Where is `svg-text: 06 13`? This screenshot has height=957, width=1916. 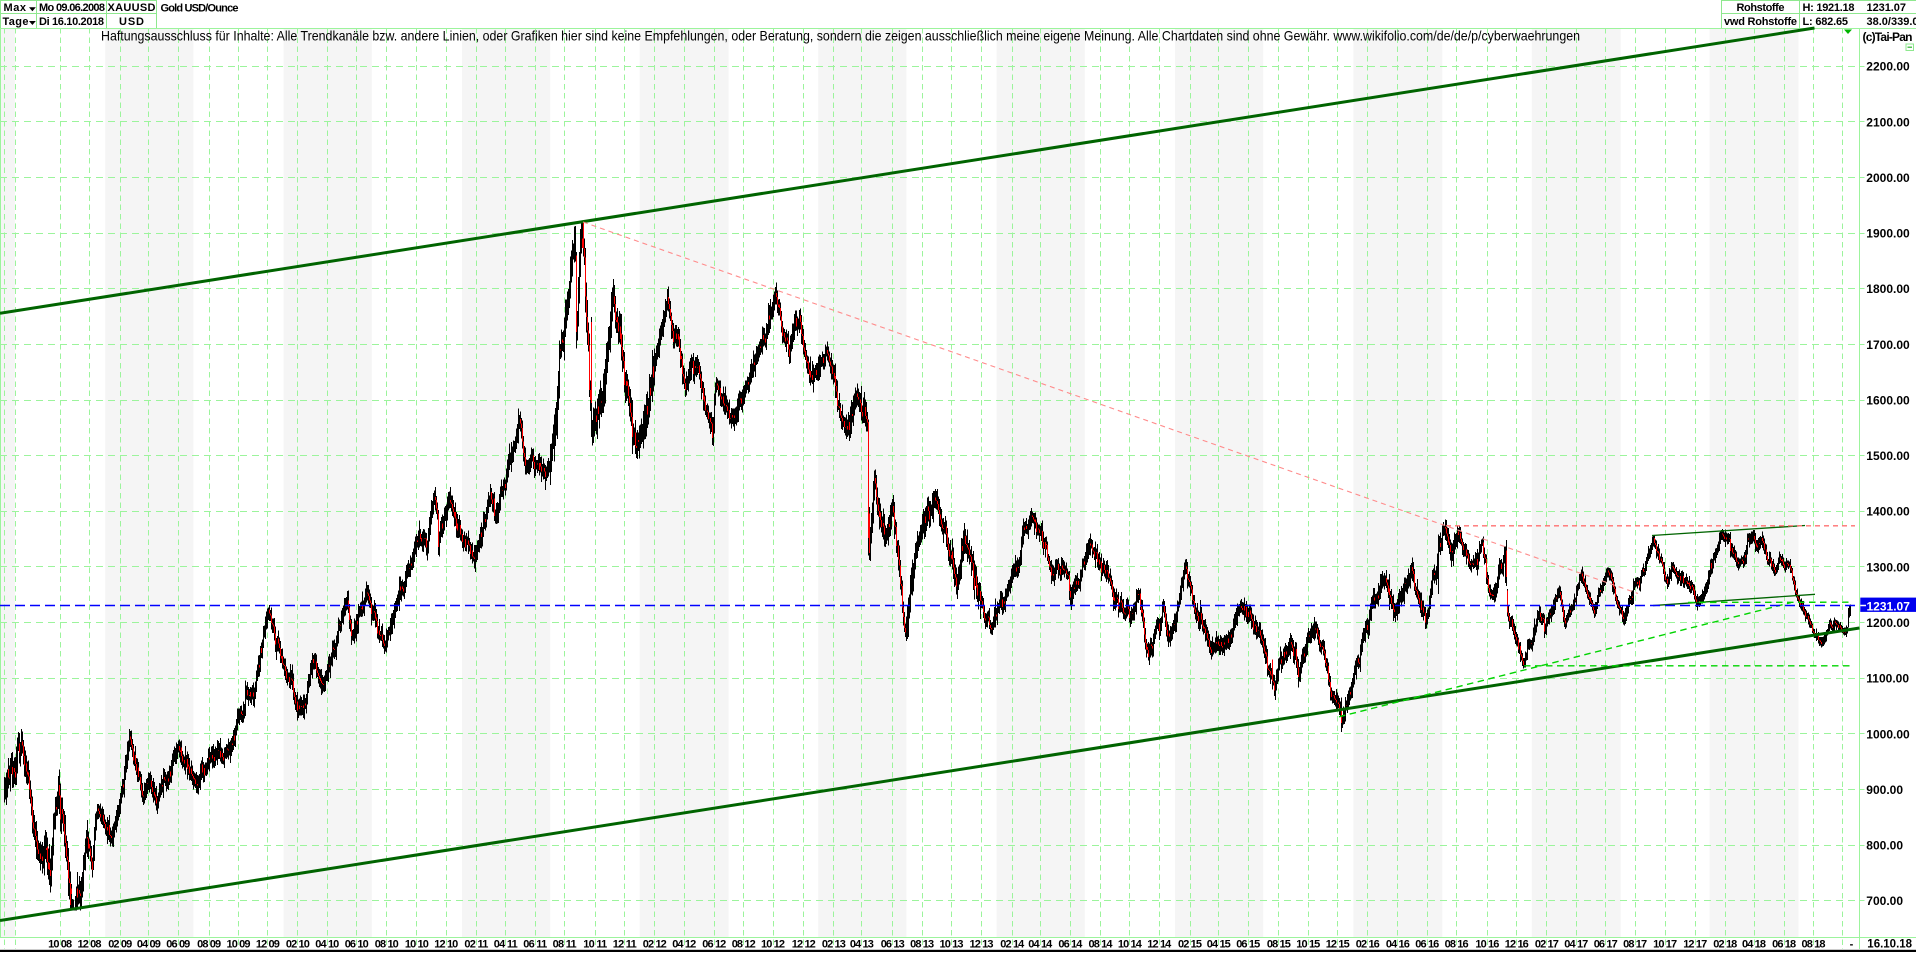
svg-text: 06 13 is located at coordinates (893, 945).